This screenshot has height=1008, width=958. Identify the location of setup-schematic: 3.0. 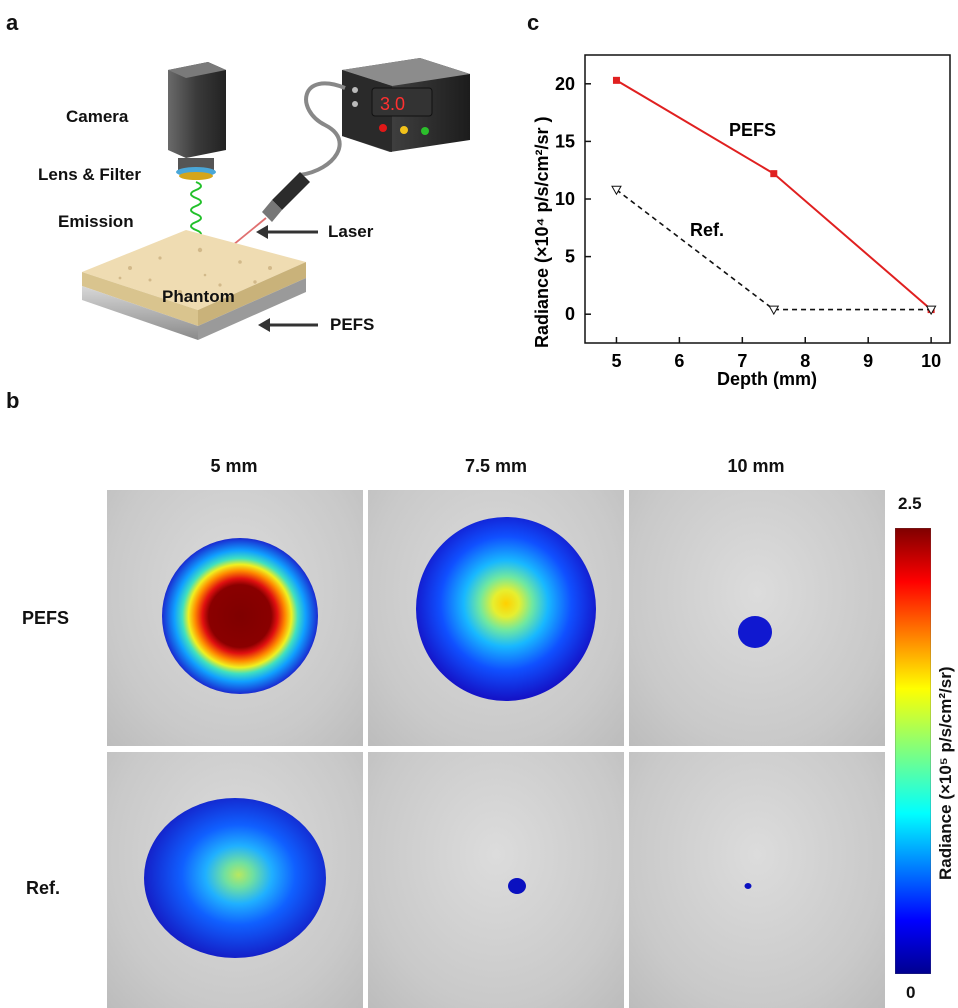
(276, 199).